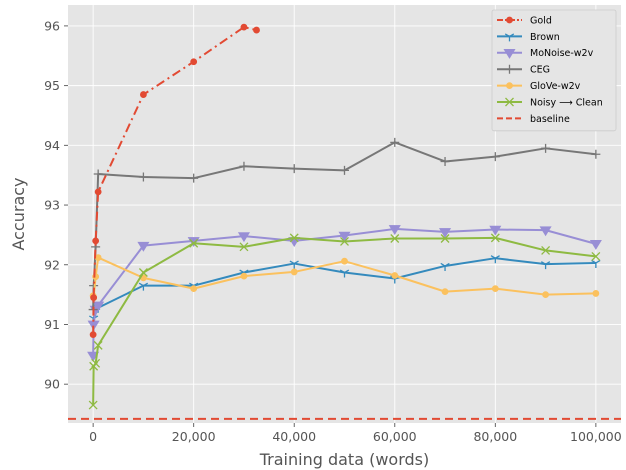 The width and height of the screenshot is (626, 470). What do you see at coordinates (545, 37) in the screenshot?
I see `legend-label-brown: Brown` at bounding box center [545, 37].